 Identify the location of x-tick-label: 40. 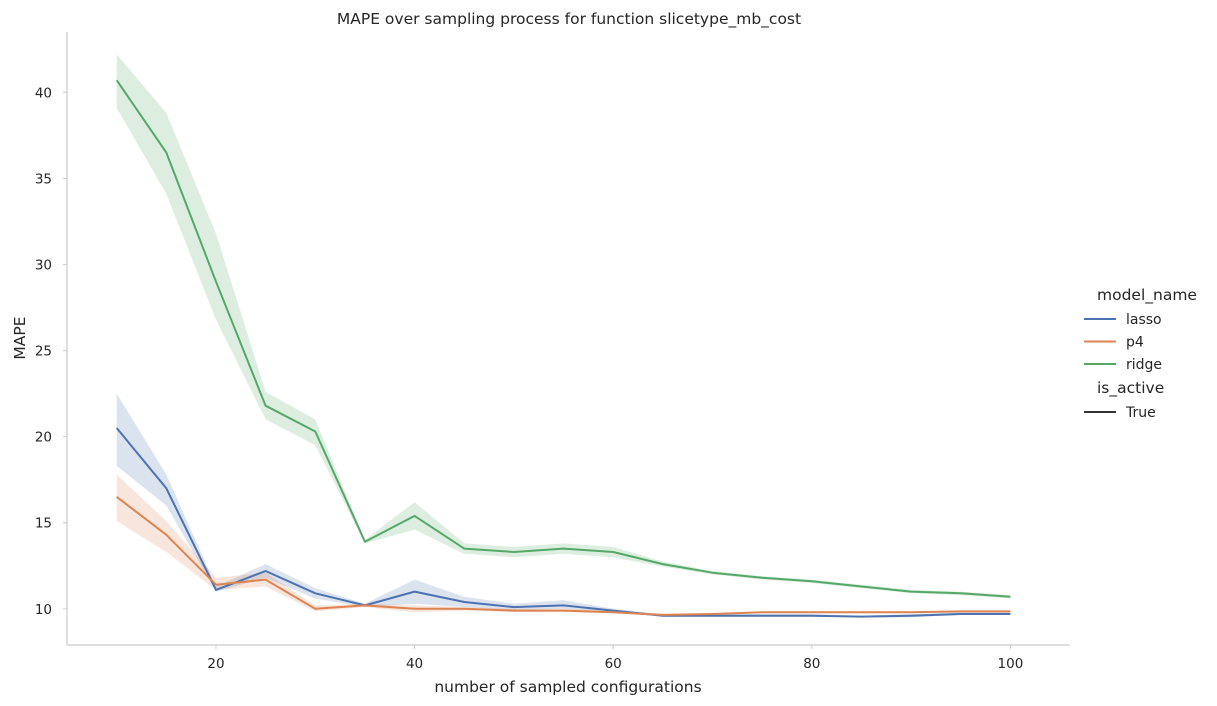
(414, 664).